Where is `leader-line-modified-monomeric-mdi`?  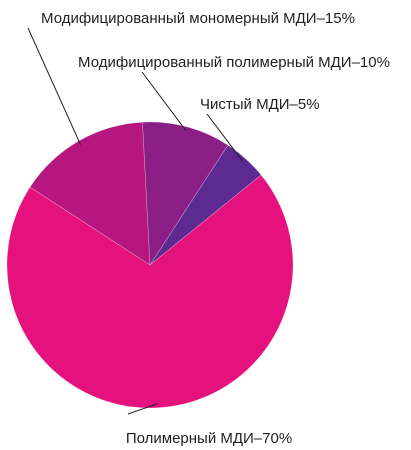 leader-line-modified-monomeric-mdi is located at coordinates (54, 86).